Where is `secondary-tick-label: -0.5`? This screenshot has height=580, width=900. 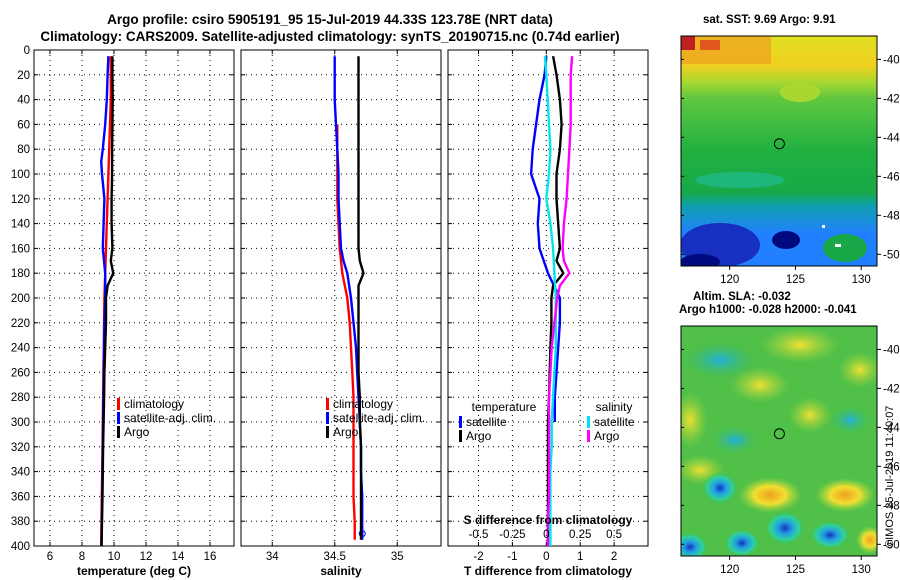
secondary-tick-label: -0.5 is located at coordinates (479, 535).